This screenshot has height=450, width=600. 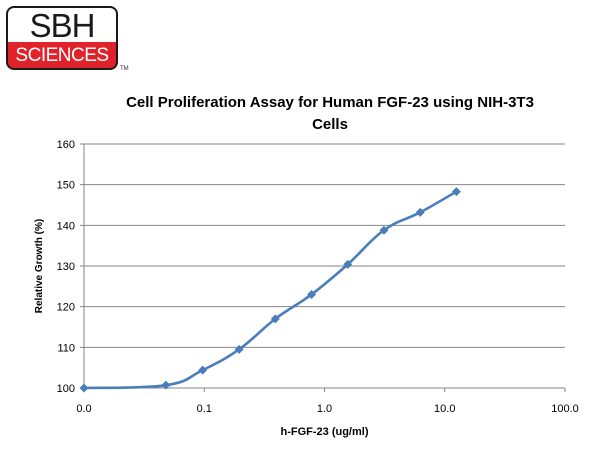 I want to click on chart-title-line-2: Cells, so click(x=330, y=124).